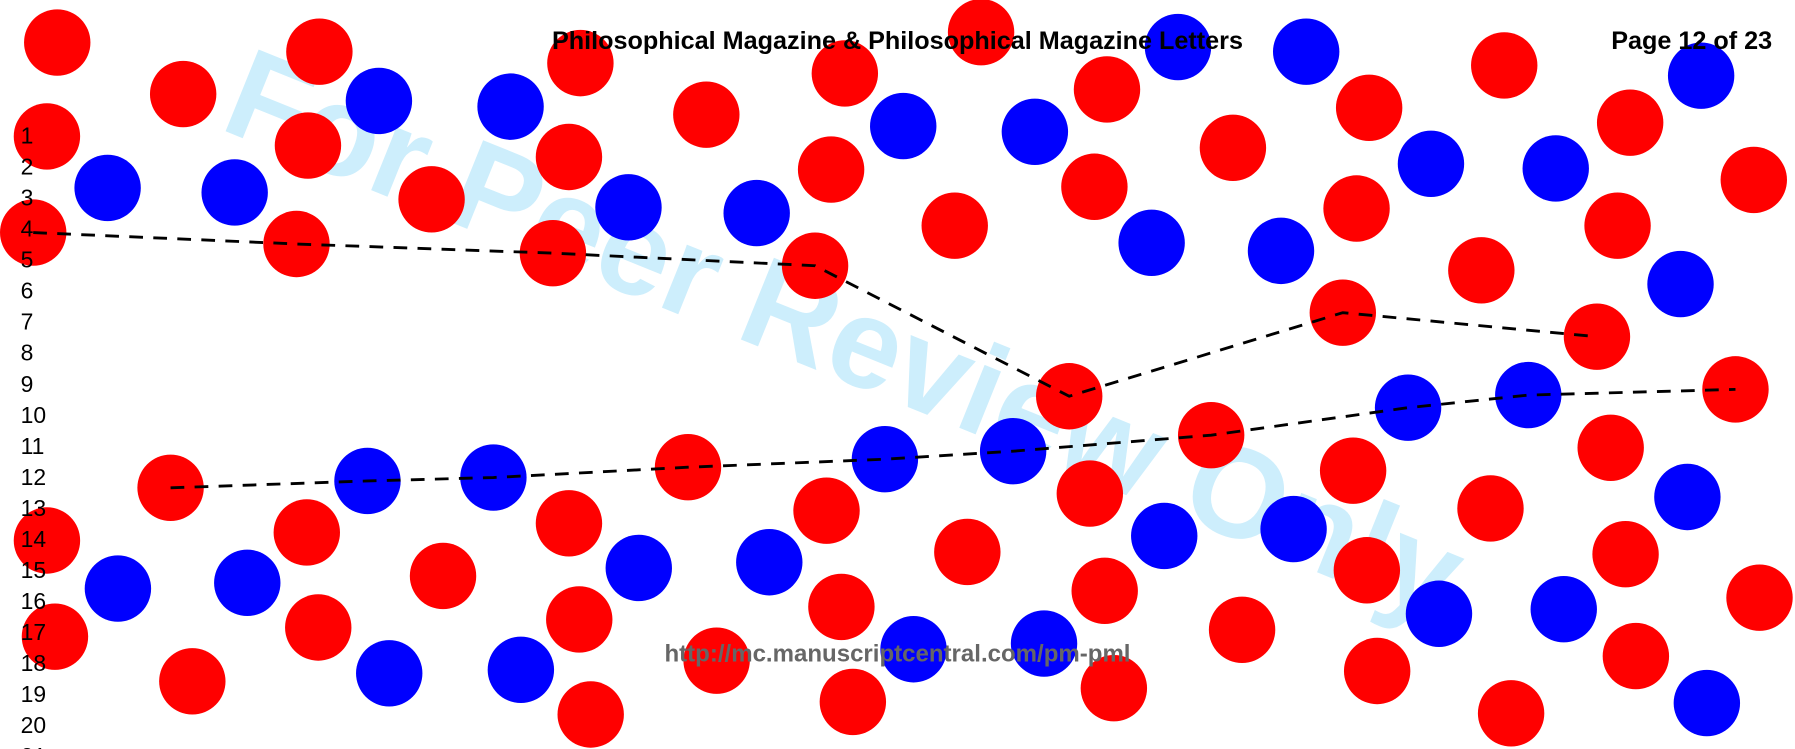 The width and height of the screenshot is (1795, 749). What do you see at coordinates (27, 260) in the screenshot?
I see `line-number: 5` at bounding box center [27, 260].